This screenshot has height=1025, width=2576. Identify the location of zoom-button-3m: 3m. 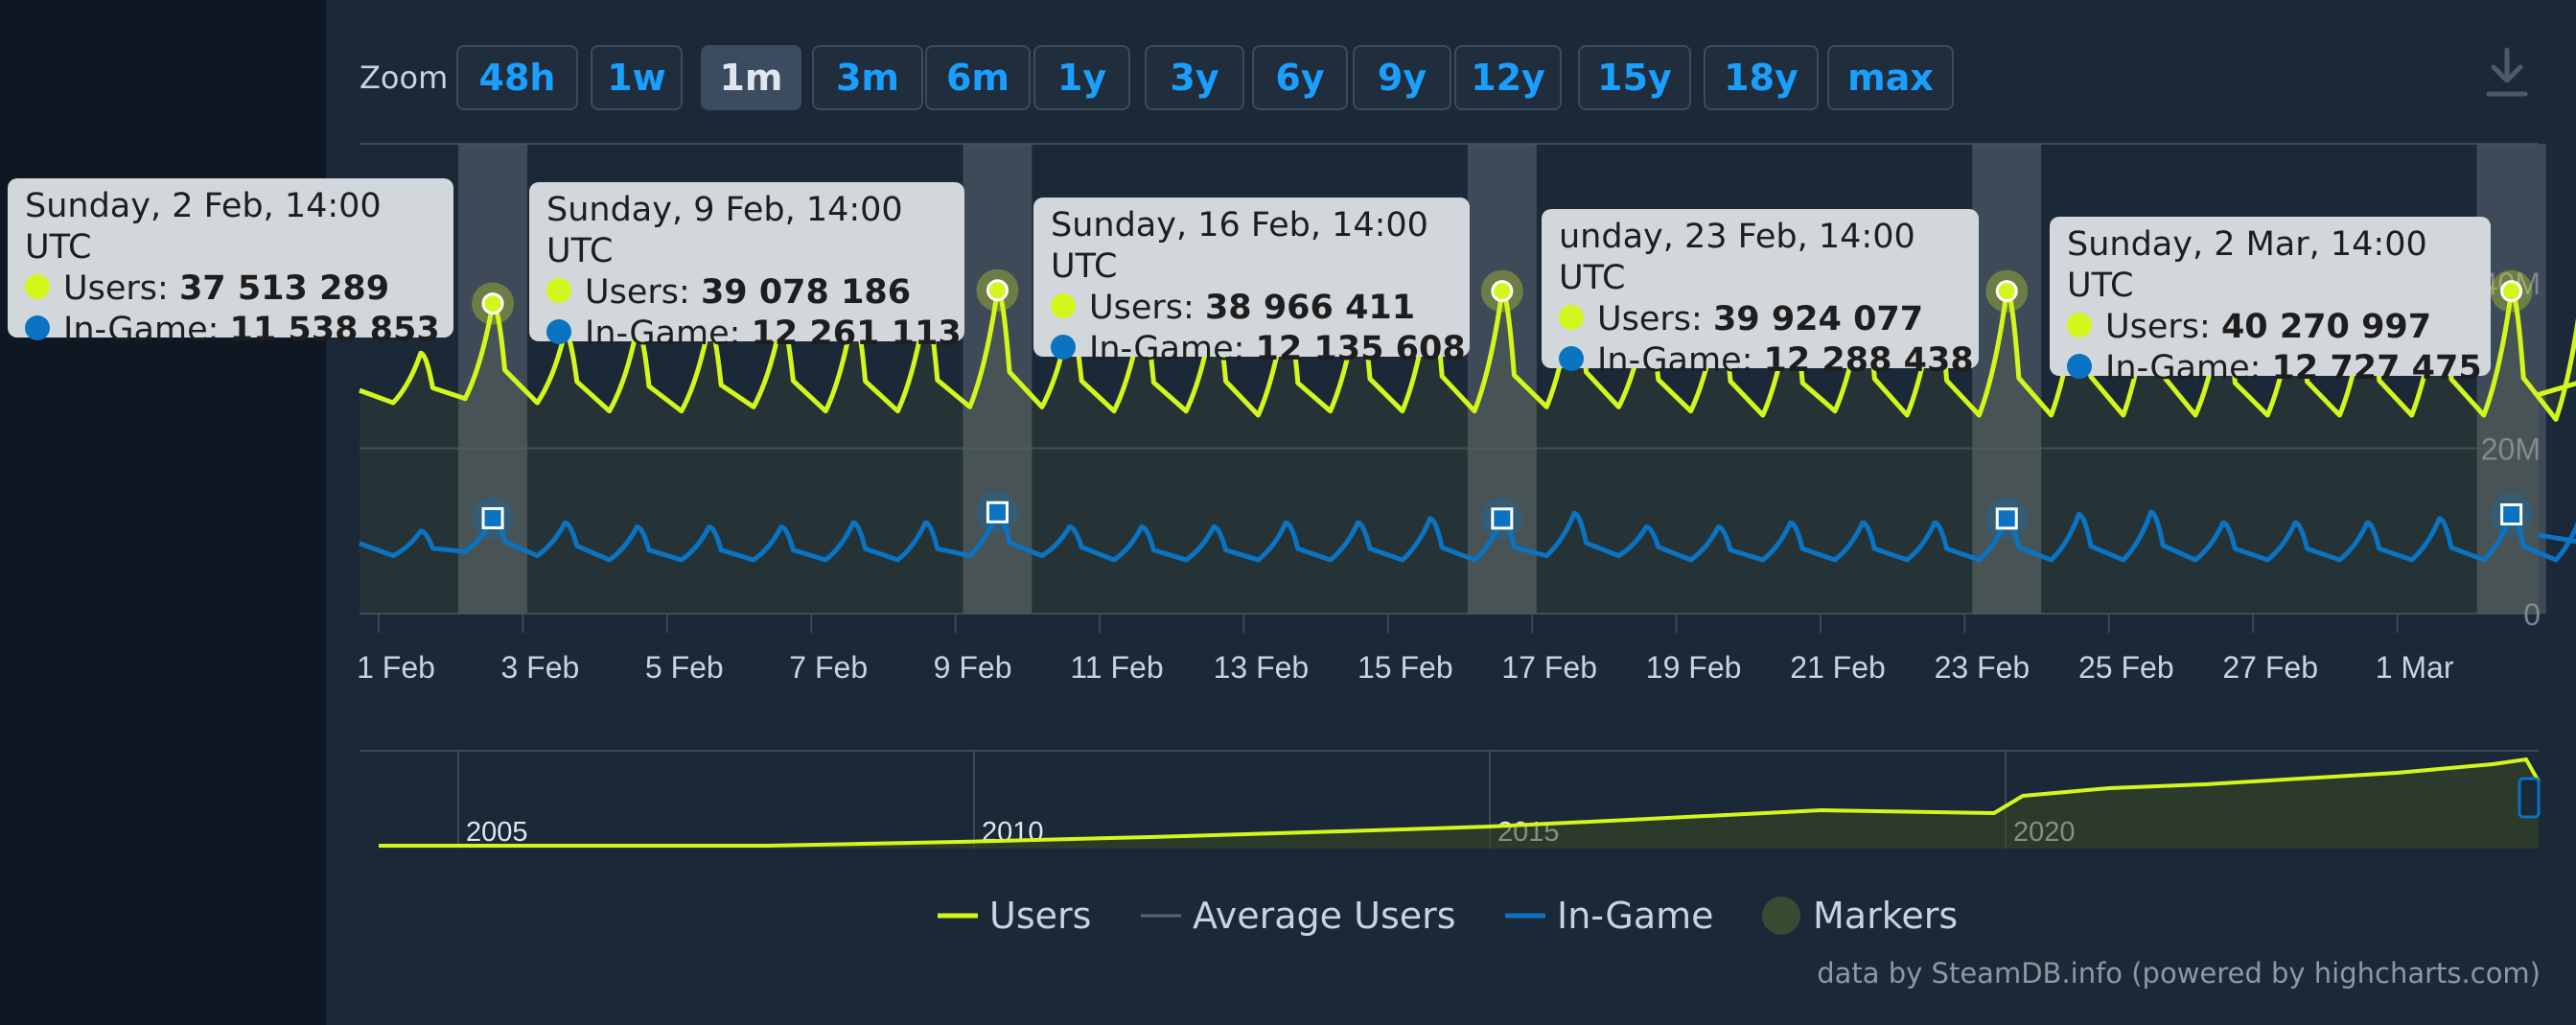
(867, 77).